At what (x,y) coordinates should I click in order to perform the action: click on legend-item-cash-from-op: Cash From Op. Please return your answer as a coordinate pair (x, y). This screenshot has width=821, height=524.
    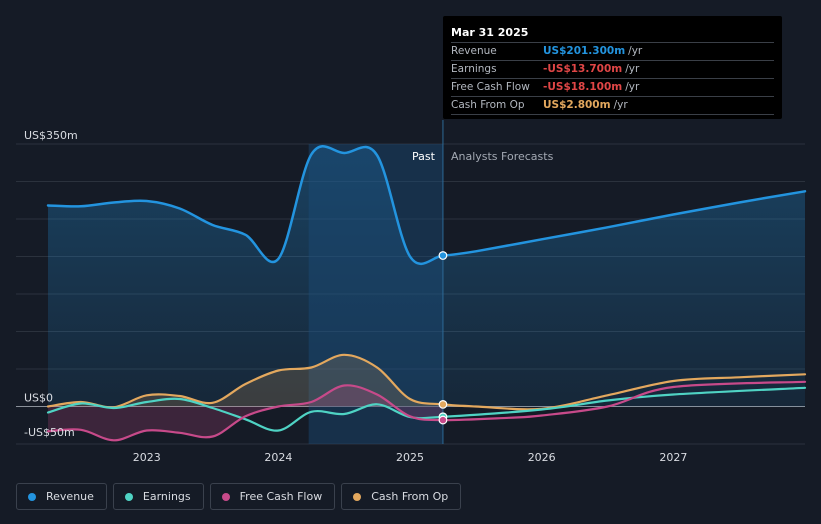
    Looking at the image, I should click on (401, 496).